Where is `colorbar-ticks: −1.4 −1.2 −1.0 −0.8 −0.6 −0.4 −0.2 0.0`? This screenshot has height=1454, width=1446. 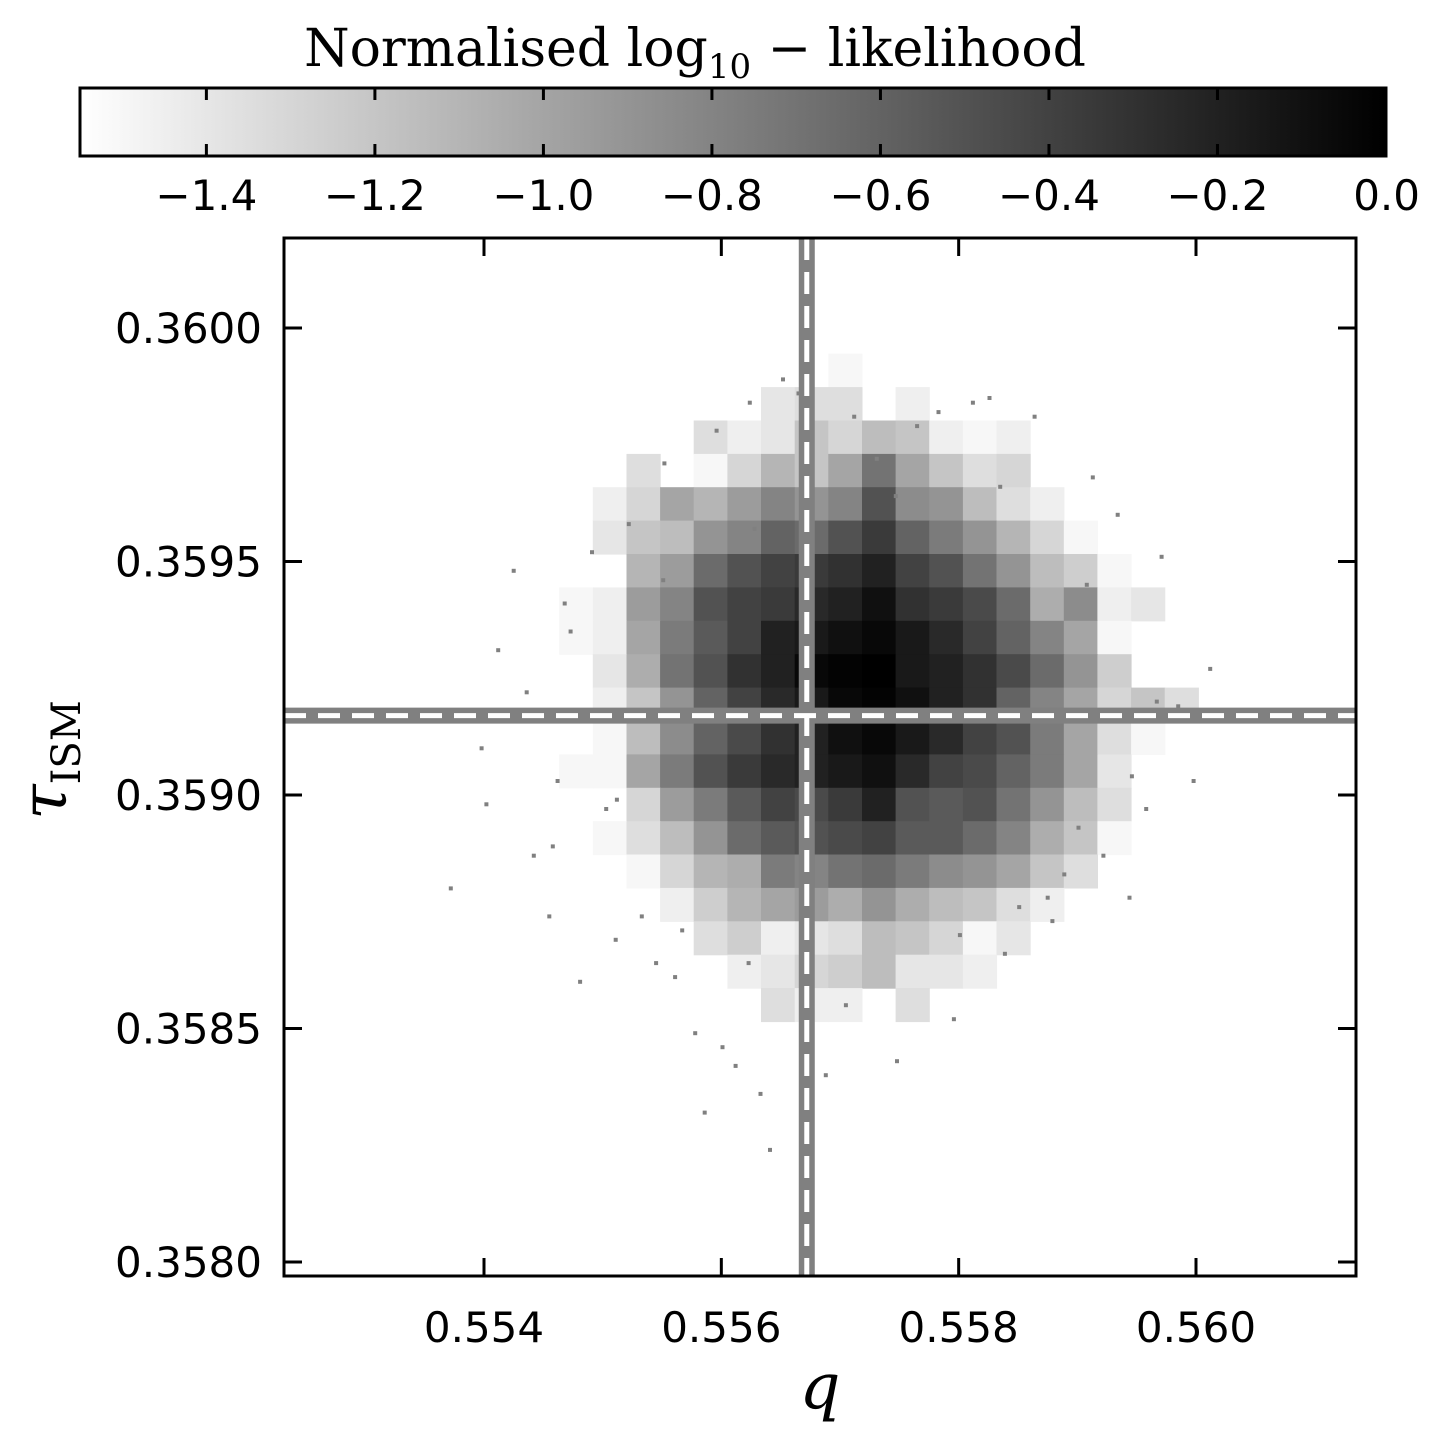
colorbar-ticks: −1.4 −1.2 −1.0 −0.8 −0.6 −0.4 −0.2 0.0 is located at coordinates (787, 154).